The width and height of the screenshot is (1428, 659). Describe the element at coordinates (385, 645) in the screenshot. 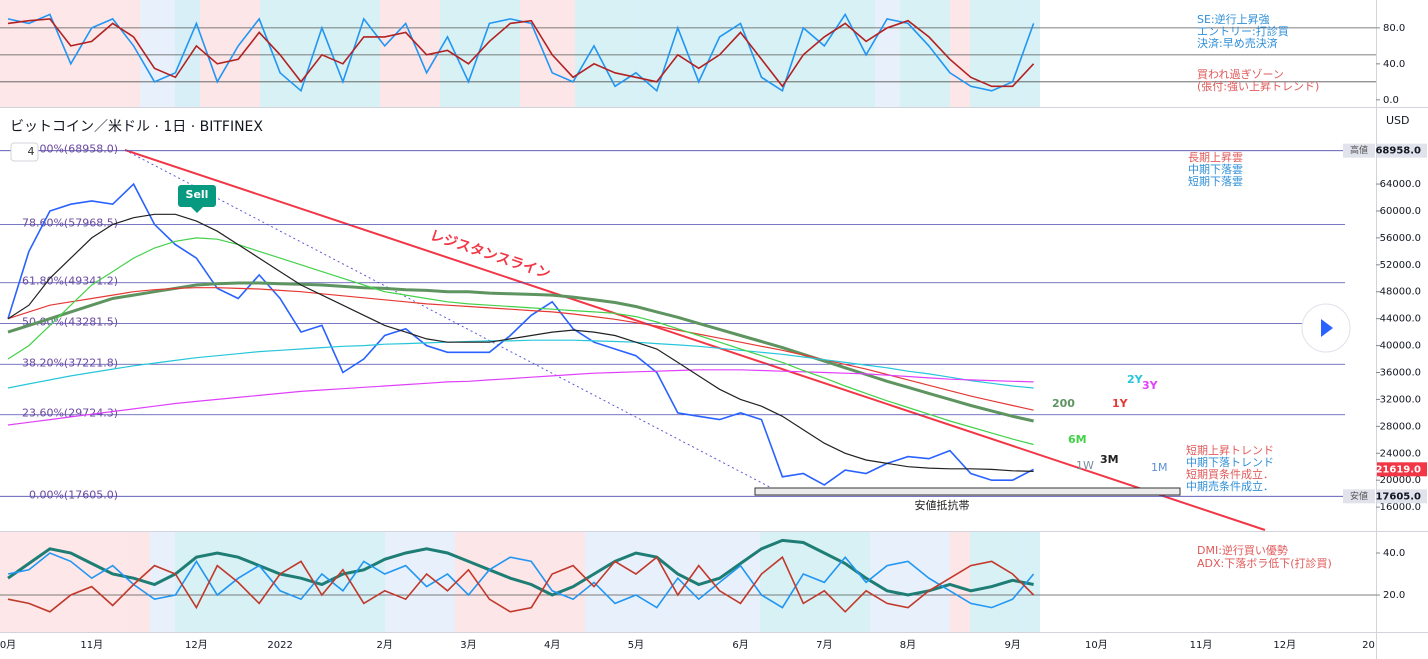

I see `x-tick-label: 2月` at that location.